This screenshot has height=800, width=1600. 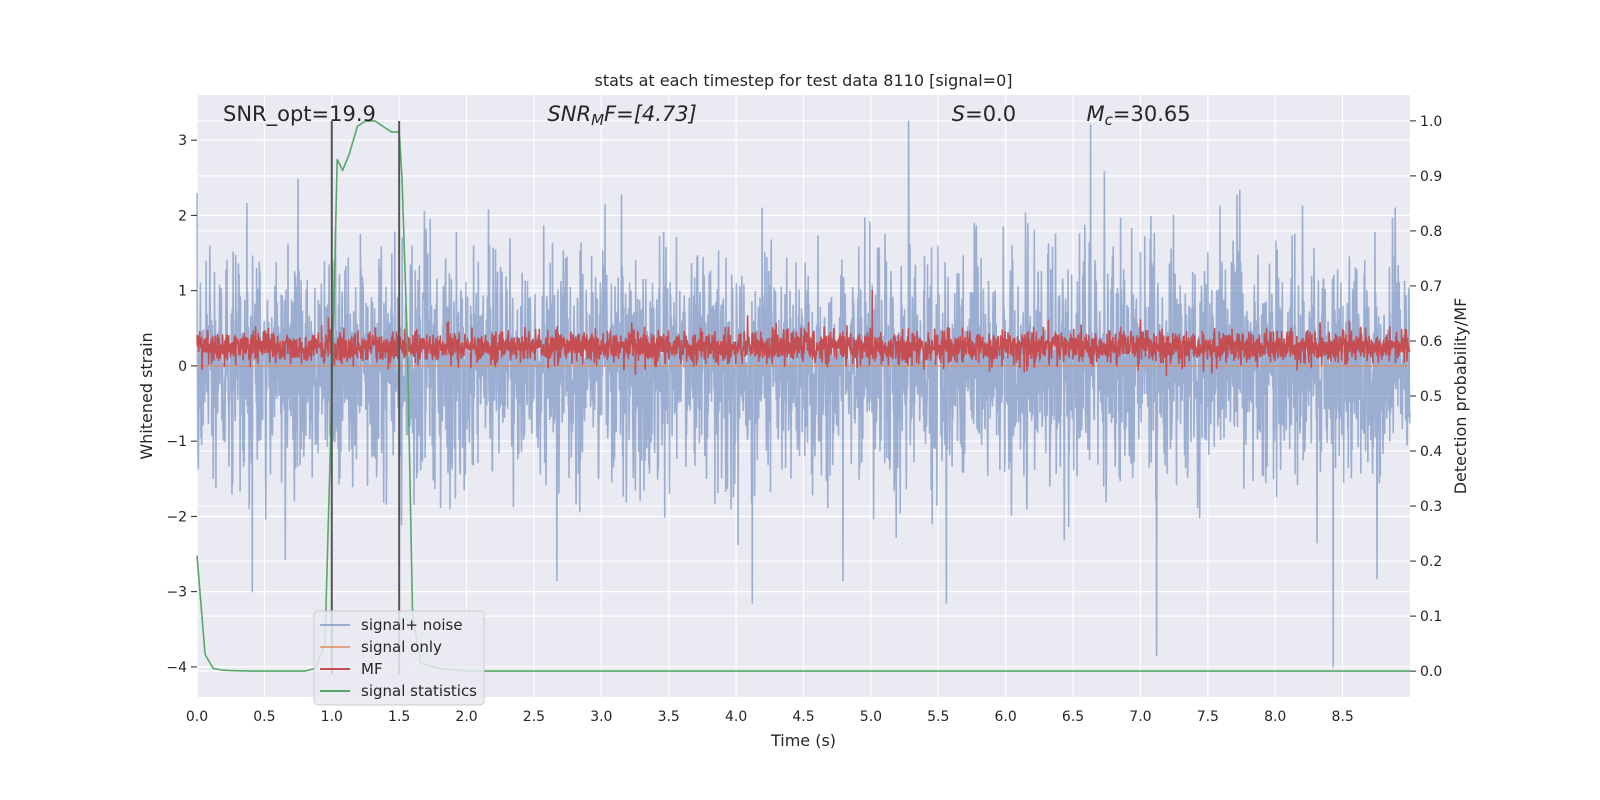 I want to click on annotation-mc-value: =30.65, so click(x=1152, y=114).